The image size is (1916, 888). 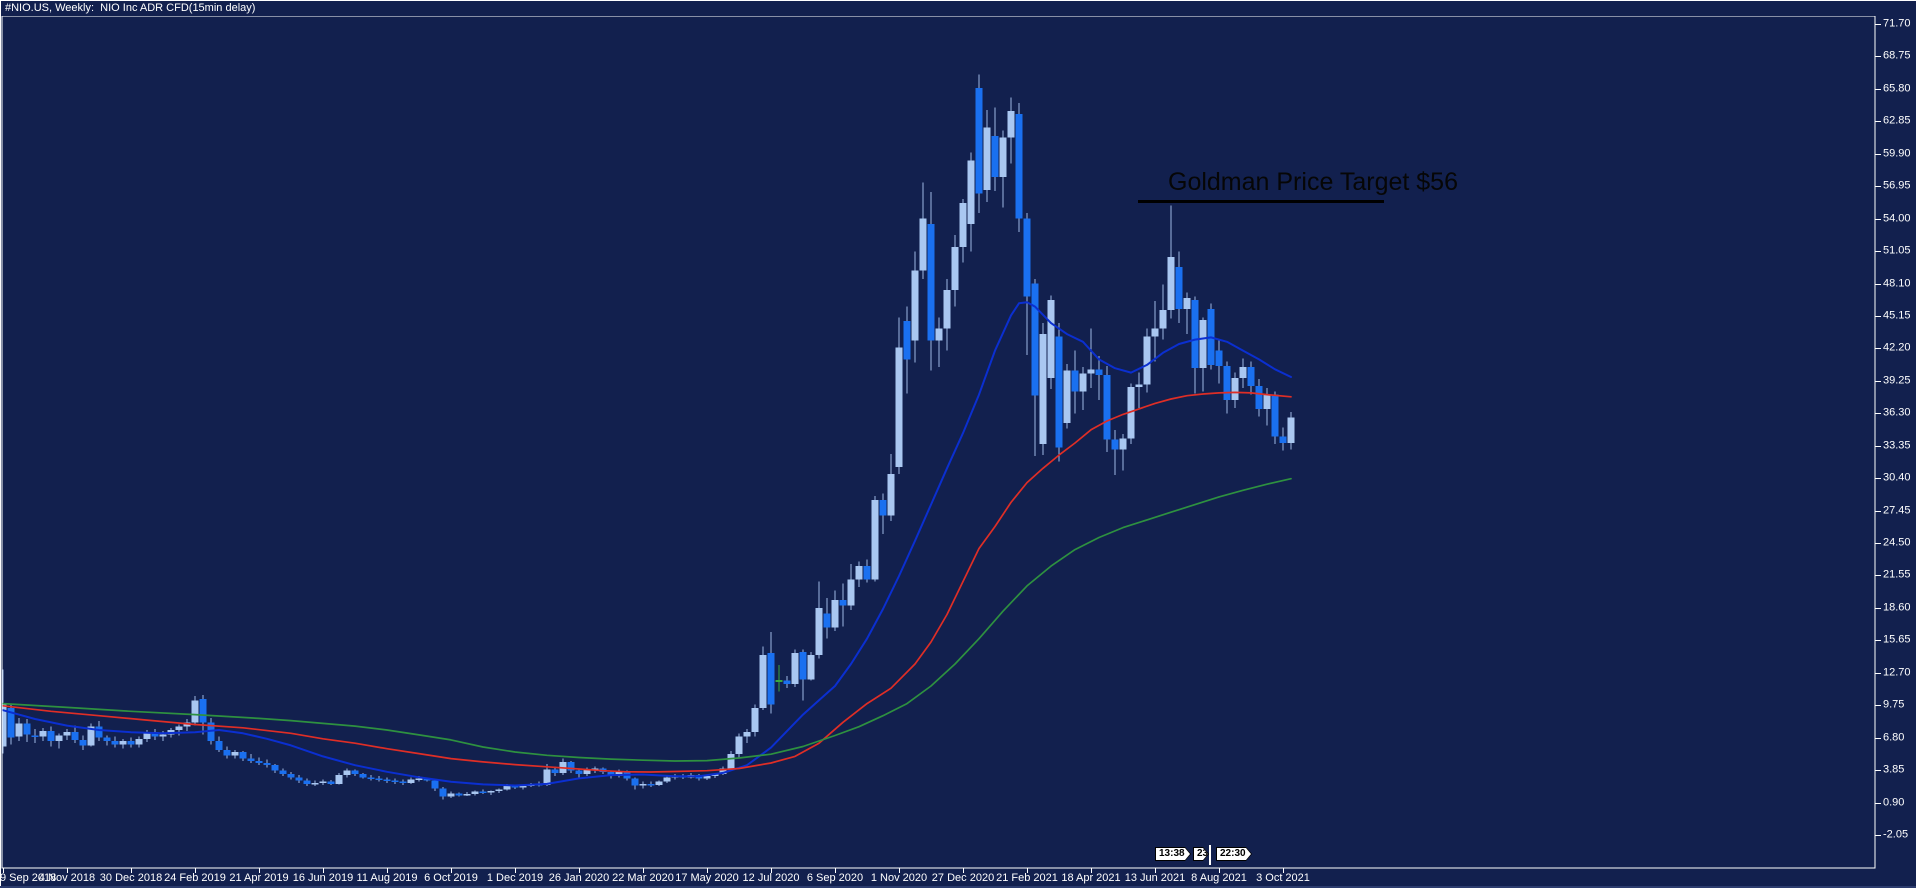 I want to click on time-tag-3: 22:30, so click(x=1234, y=854).